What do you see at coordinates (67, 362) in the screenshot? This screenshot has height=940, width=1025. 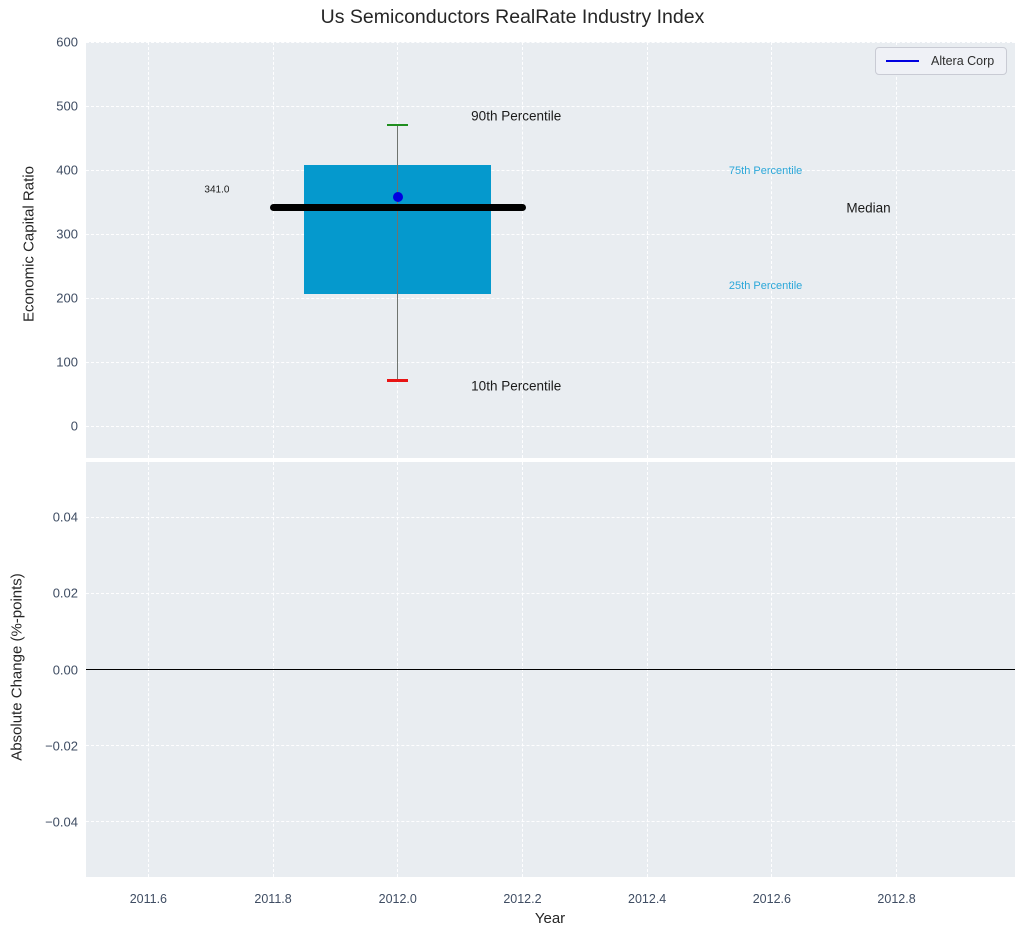 I see `y-tick-label: 100` at bounding box center [67, 362].